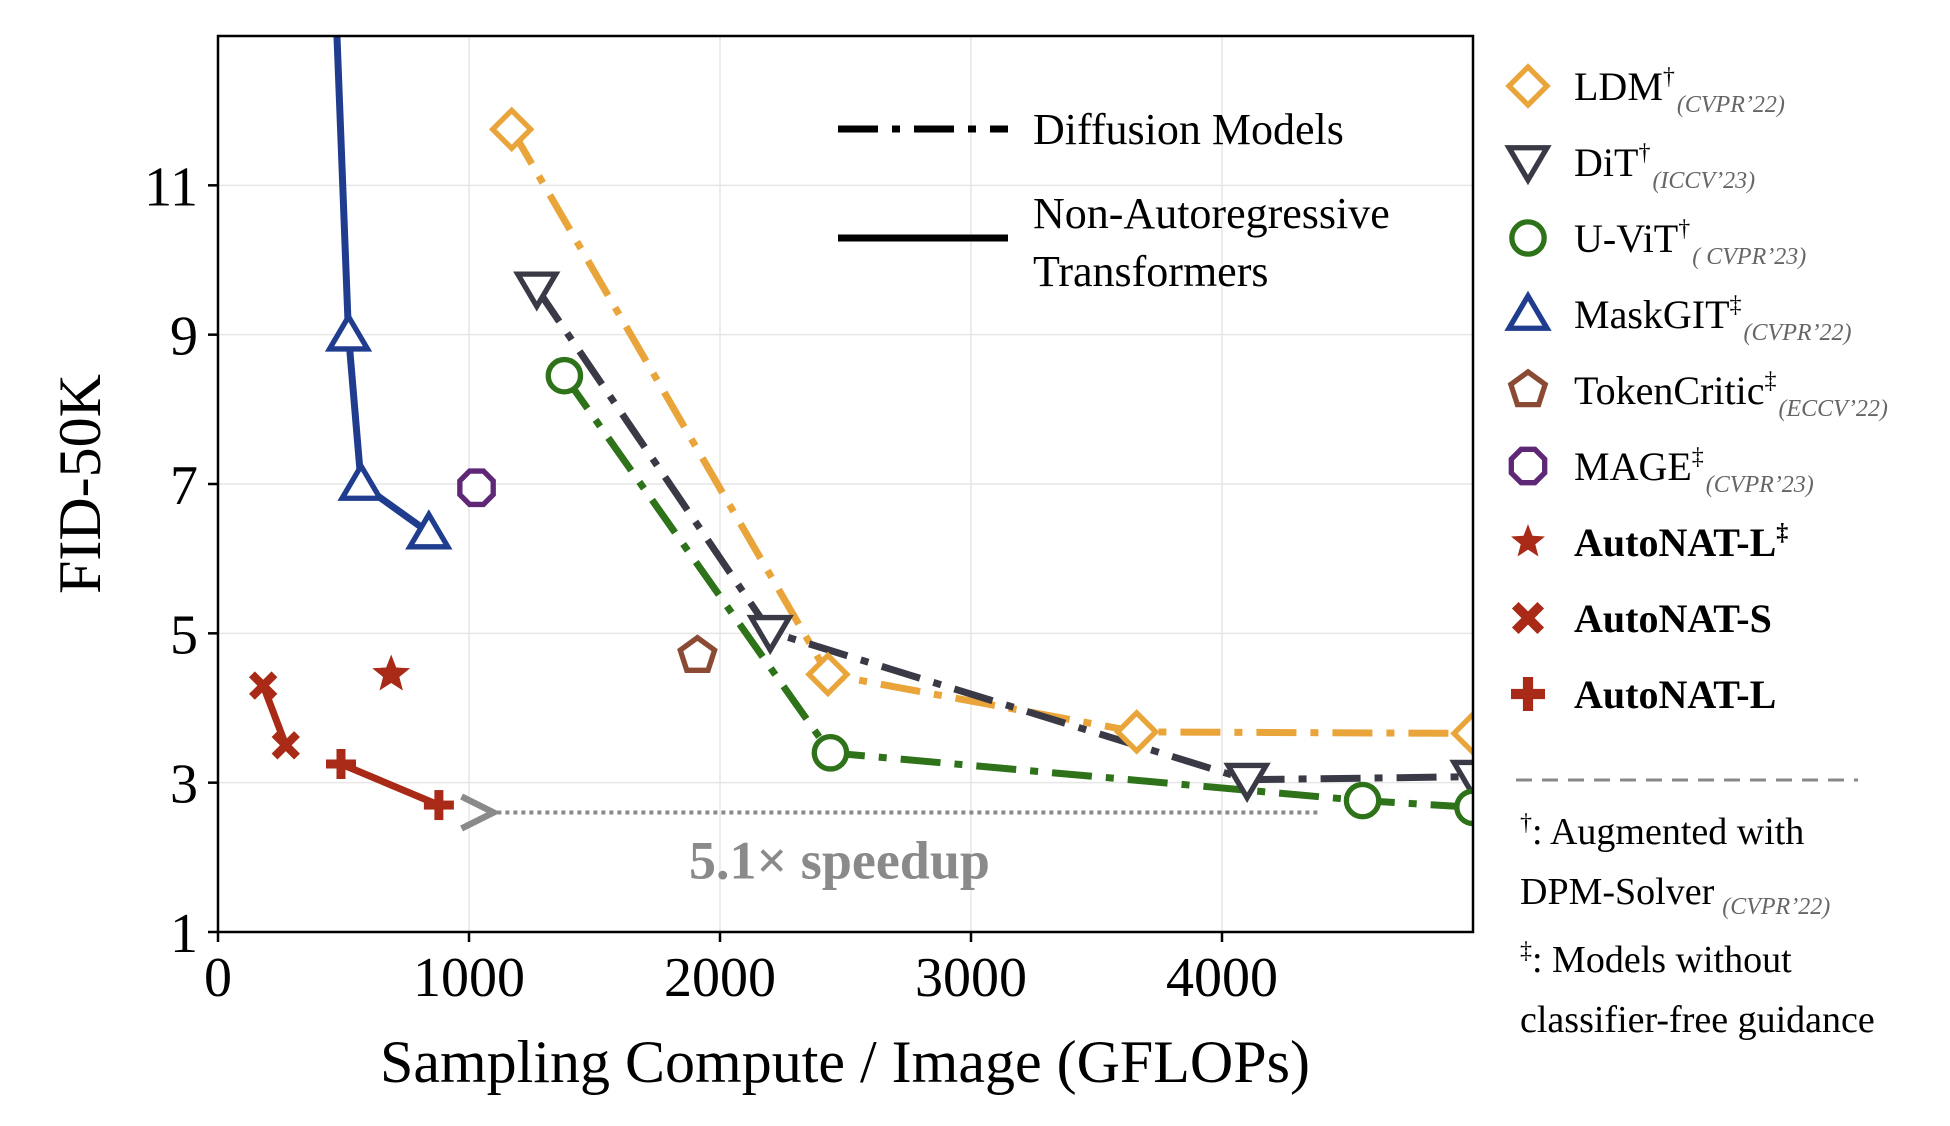  I want to click on legend-item-8: AutoNAT-L, so click(1643, 694).